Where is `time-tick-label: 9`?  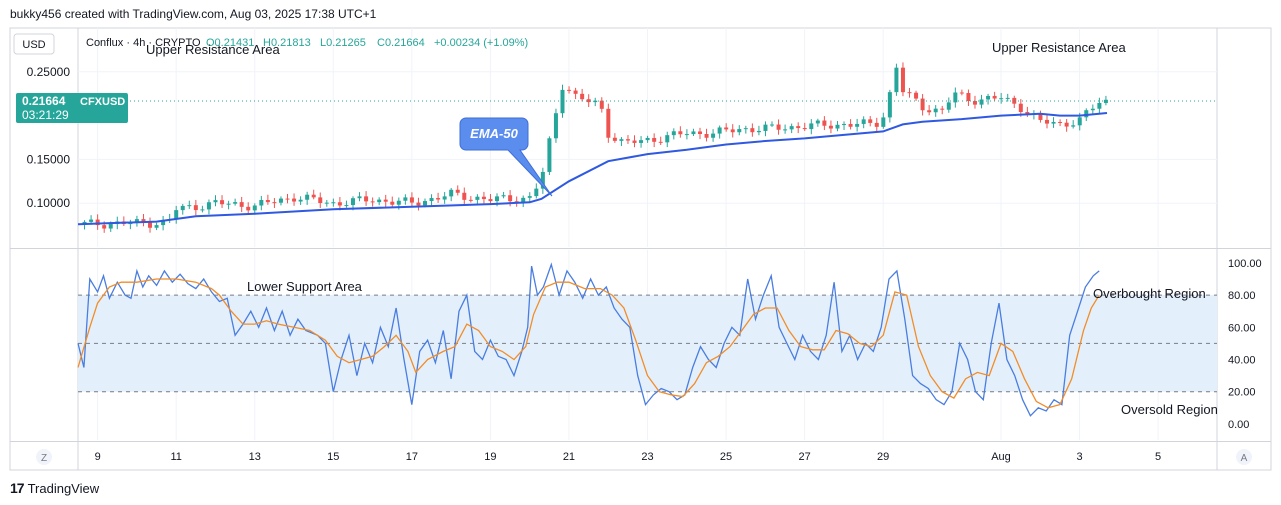
time-tick-label: 9 is located at coordinates (98, 457).